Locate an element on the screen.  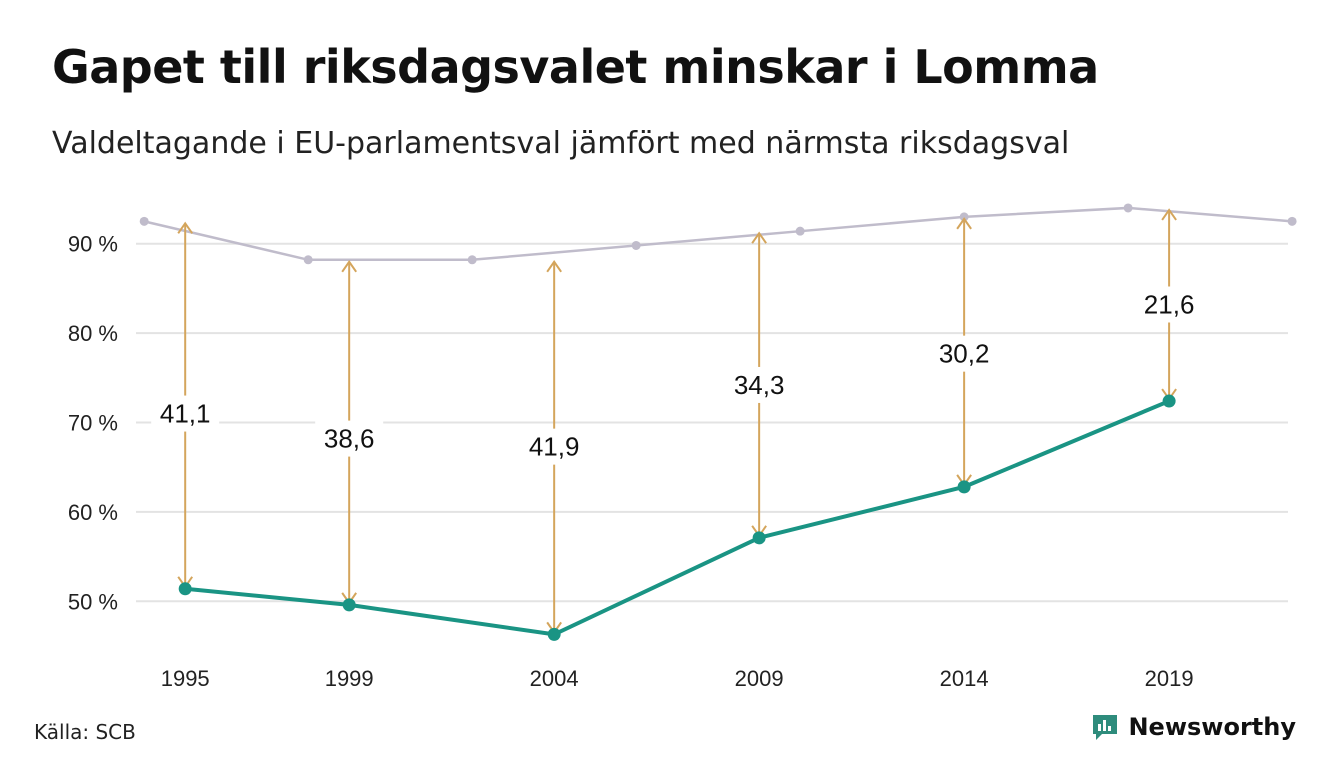
x-tick-label: 2019 is located at coordinates (1169, 678).